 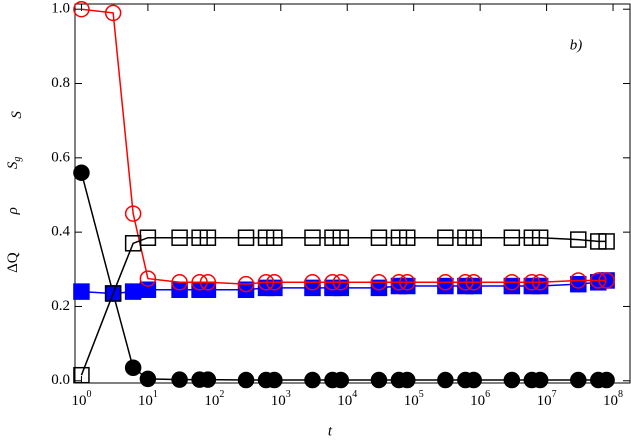 What do you see at coordinates (221, 394) in the screenshot?
I see `x-tick-exponent: 2` at bounding box center [221, 394].